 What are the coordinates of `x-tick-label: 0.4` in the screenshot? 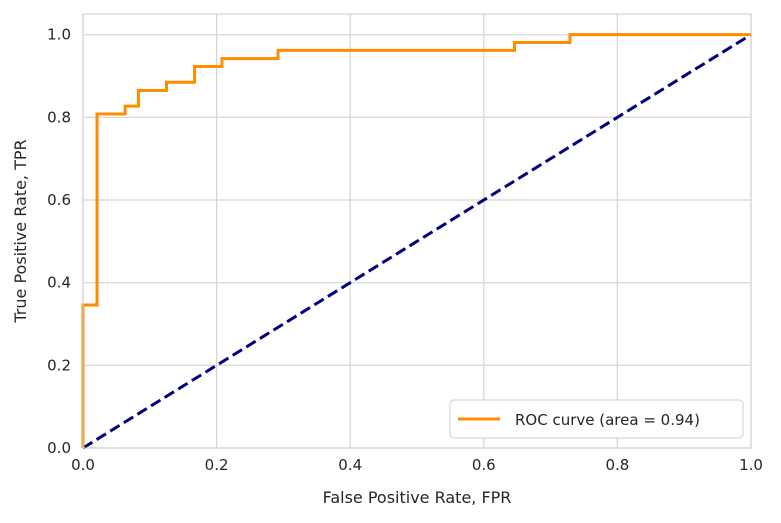 It's located at (350, 465).